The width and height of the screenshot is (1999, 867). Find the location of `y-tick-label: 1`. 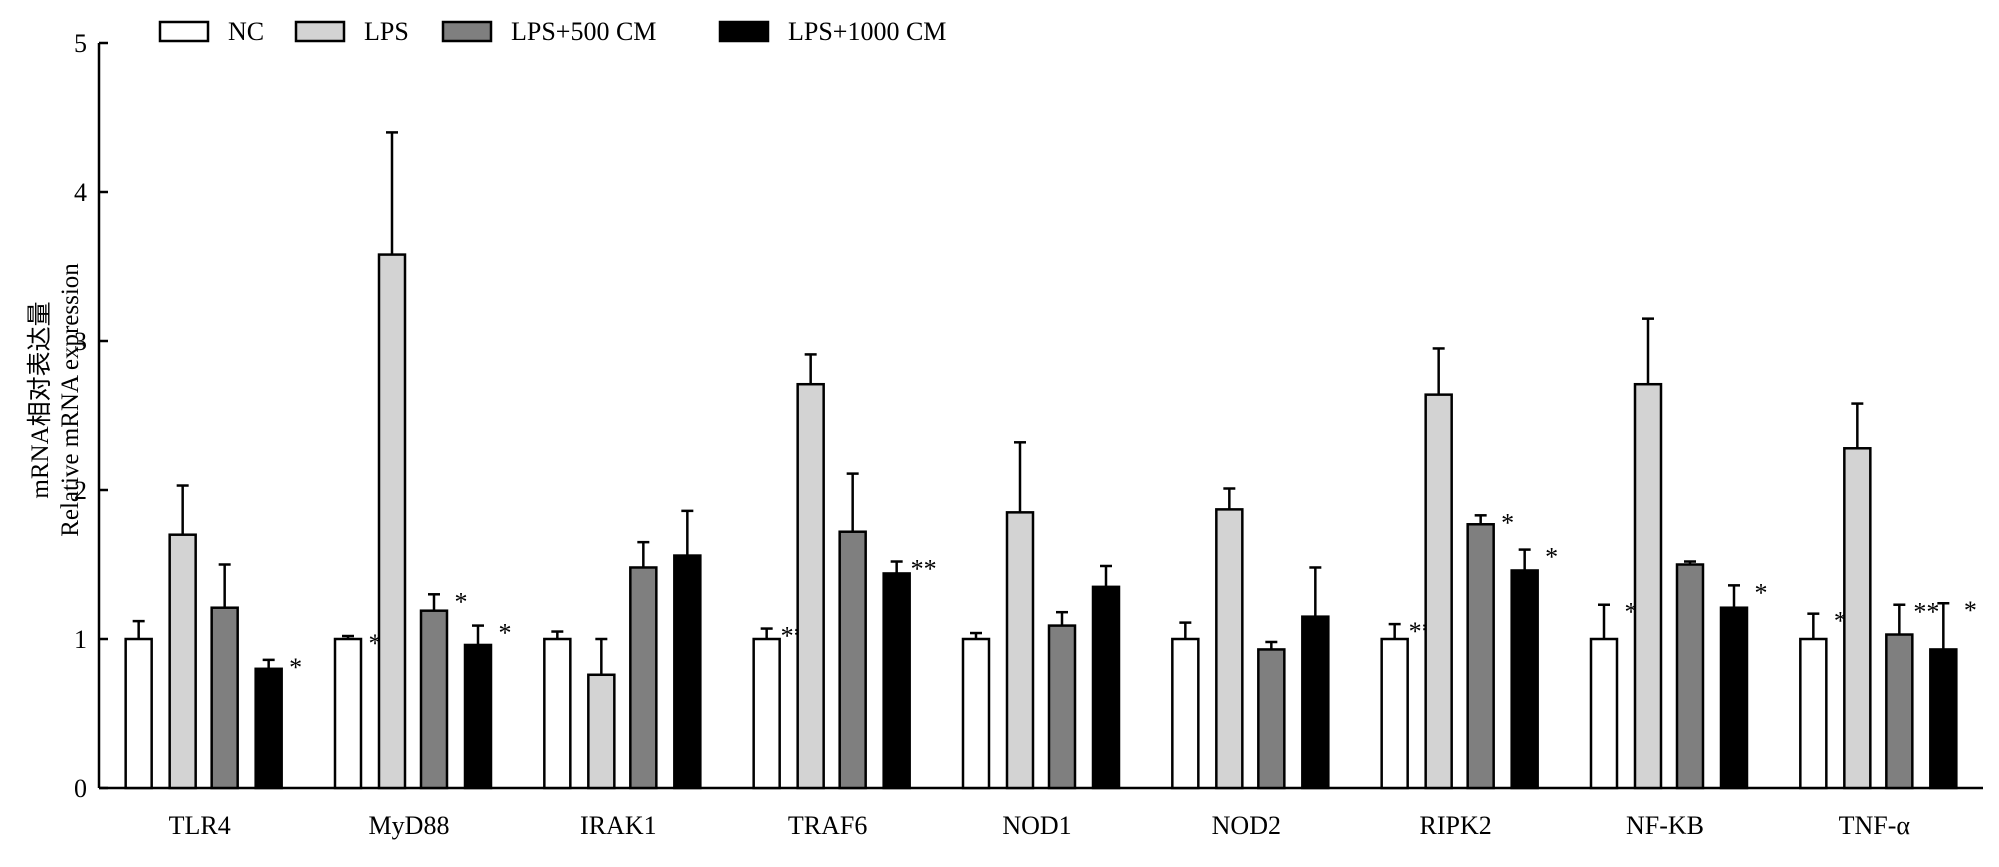

y-tick-label: 1 is located at coordinates (80, 639).